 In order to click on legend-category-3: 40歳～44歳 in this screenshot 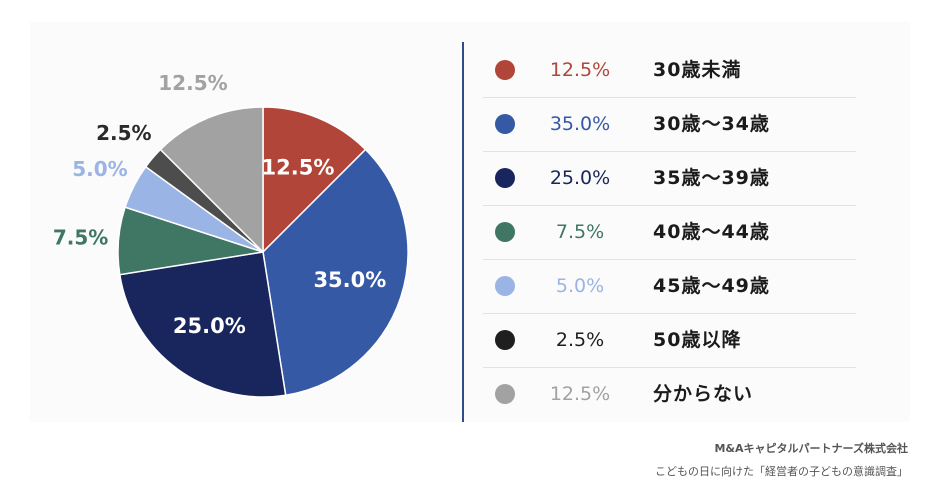, I will do `click(711, 232)`.